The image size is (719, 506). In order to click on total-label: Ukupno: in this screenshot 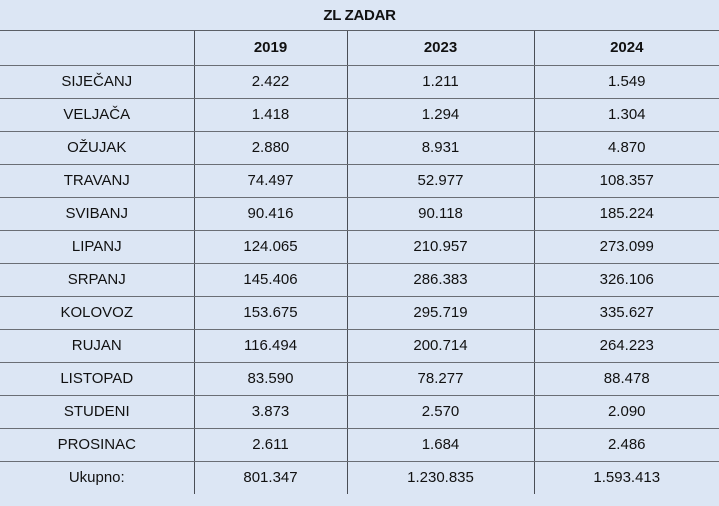, I will do `click(97, 477)`.